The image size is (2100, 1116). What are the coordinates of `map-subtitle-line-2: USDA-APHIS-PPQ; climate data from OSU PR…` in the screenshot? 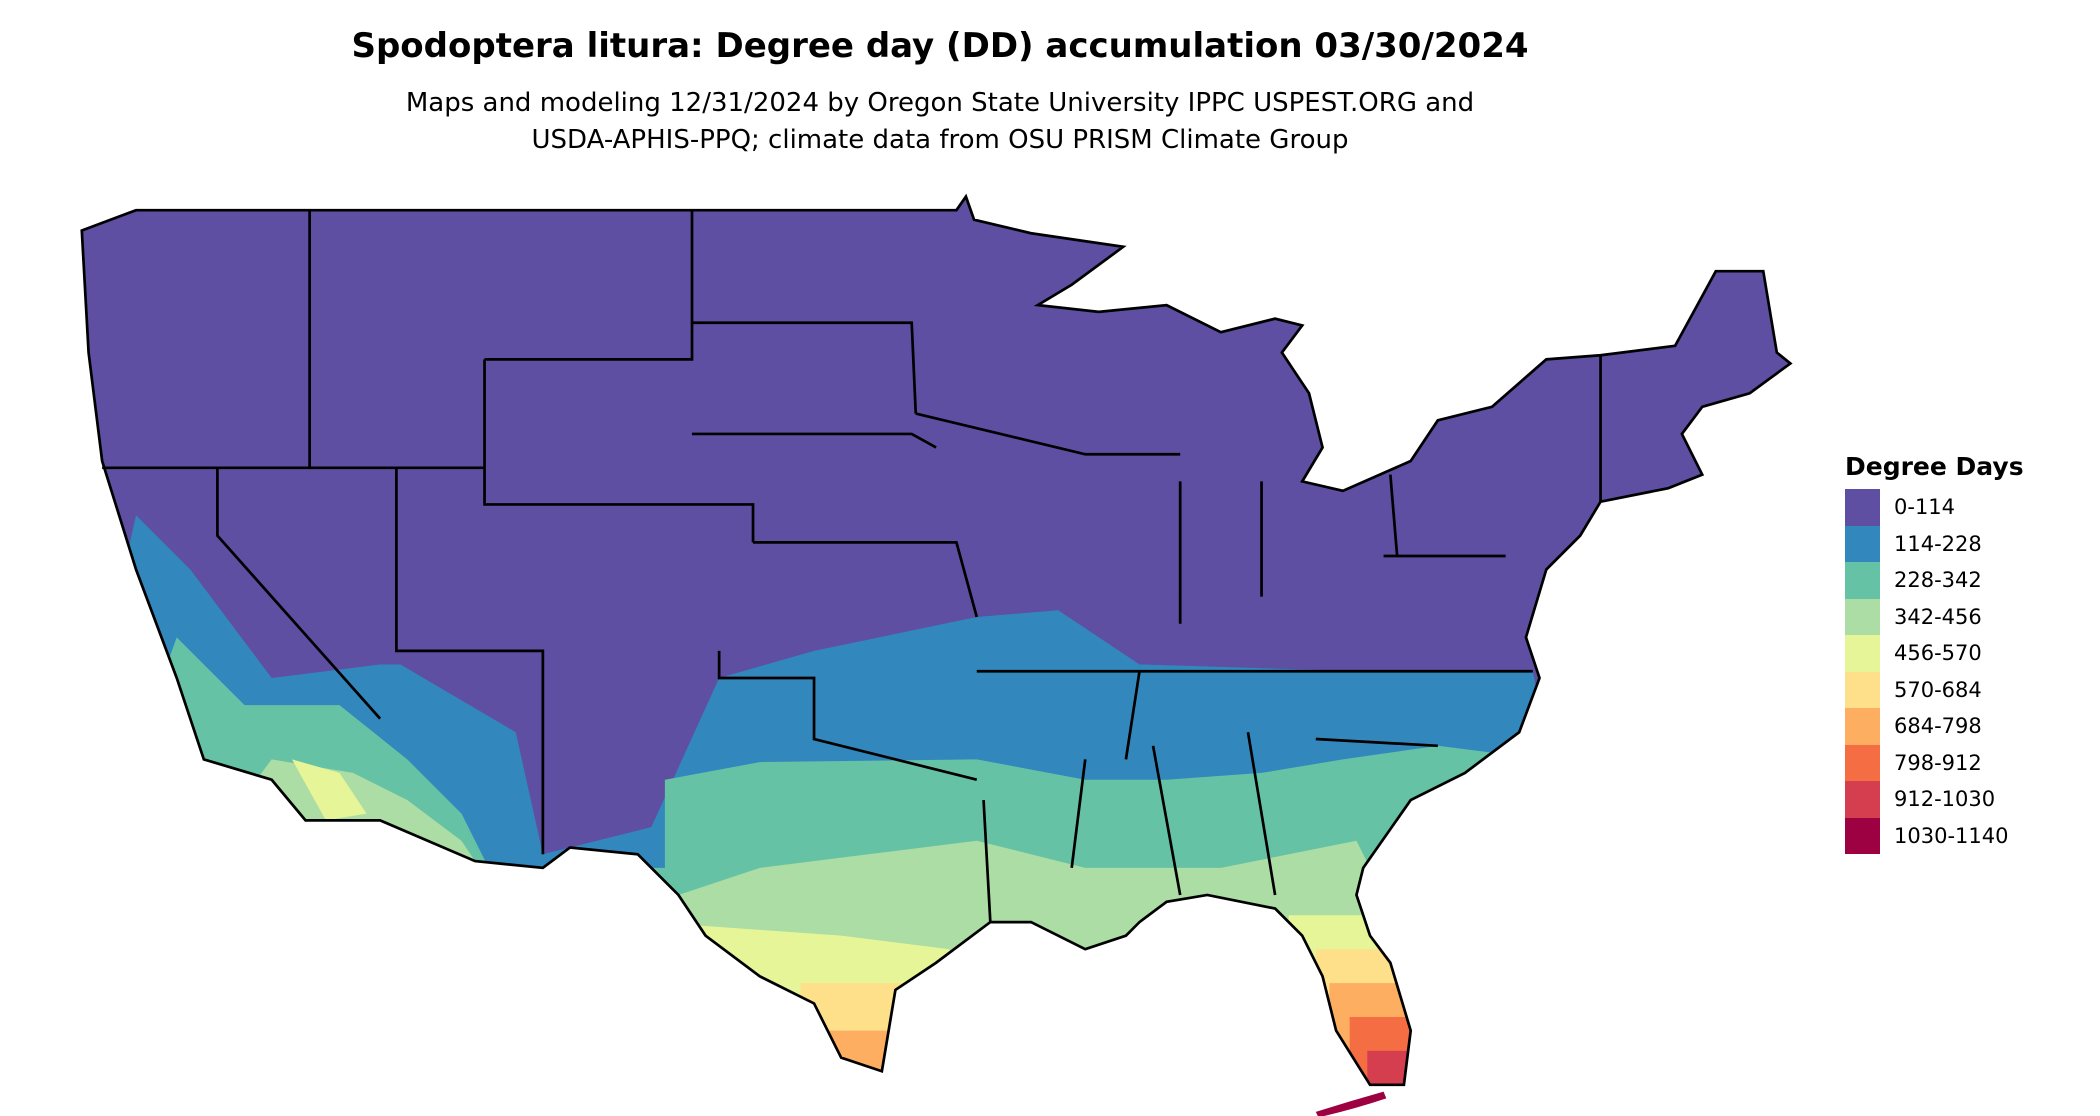 It's located at (940, 140).